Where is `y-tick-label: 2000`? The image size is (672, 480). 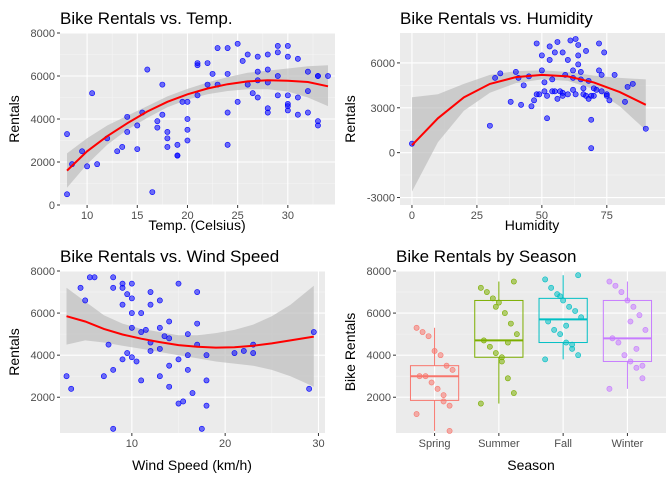 y-tick-label: 2000 is located at coordinates (43, 163).